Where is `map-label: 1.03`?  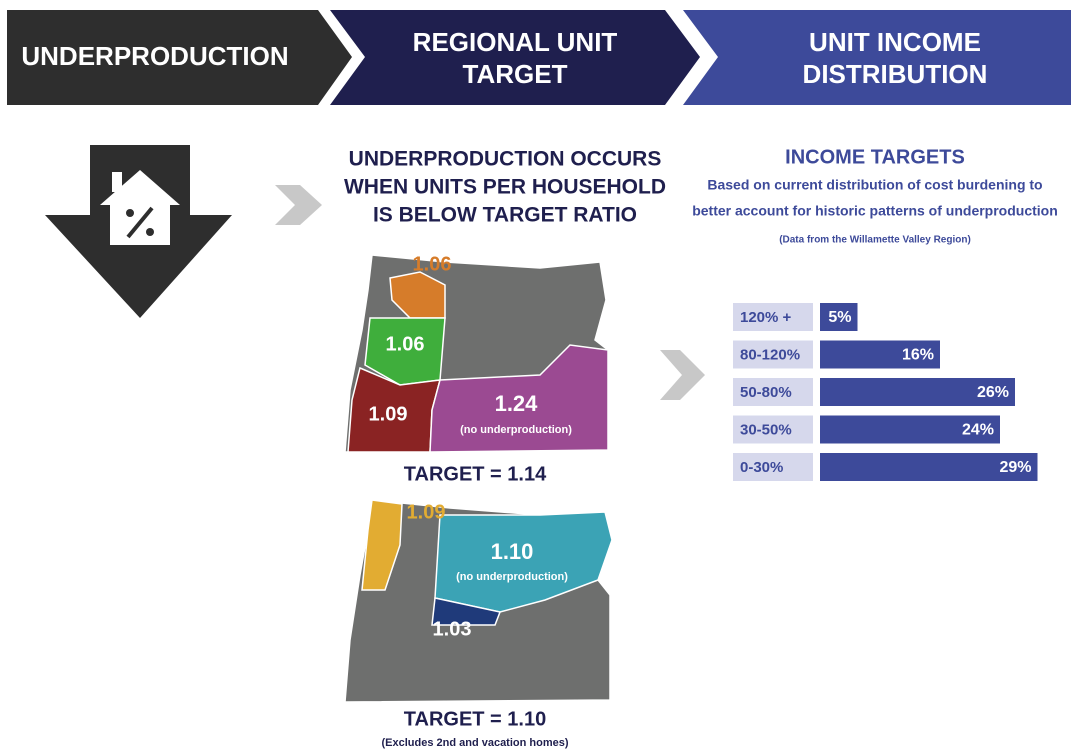 map-label: 1.03 is located at coordinates (452, 629).